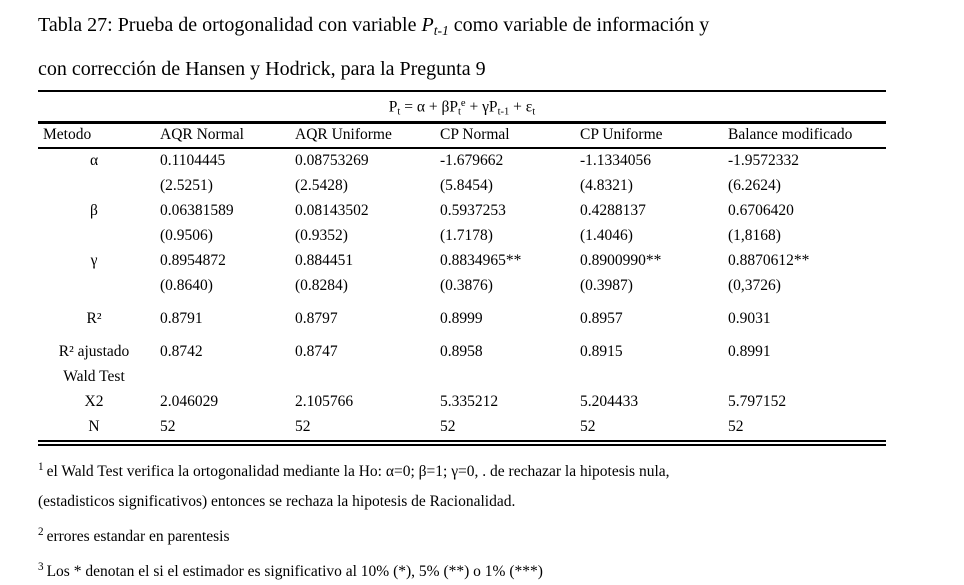  Describe the element at coordinates (769, 260) in the screenshot. I see `value-cell: 0.8870612**` at that location.